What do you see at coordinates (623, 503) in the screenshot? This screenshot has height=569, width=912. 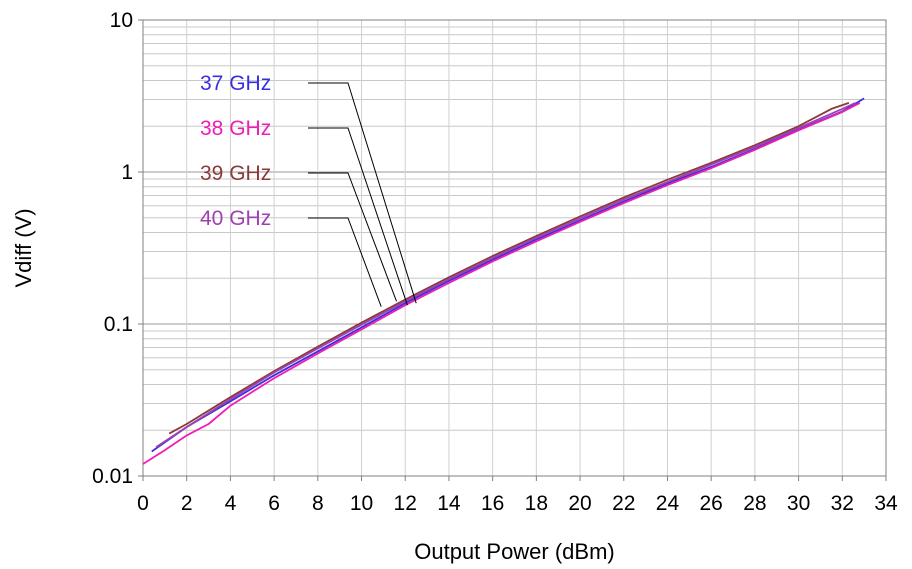 I see `x-tick-label: 22` at bounding box center [623, 503].